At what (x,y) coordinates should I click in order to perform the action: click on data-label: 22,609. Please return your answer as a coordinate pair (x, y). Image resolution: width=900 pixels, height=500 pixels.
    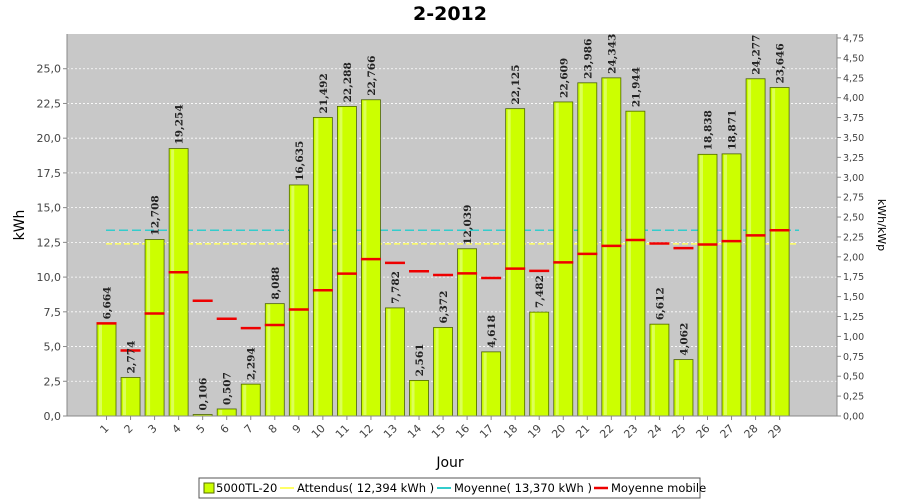
    Looking at the image, I should click on (564, 78).